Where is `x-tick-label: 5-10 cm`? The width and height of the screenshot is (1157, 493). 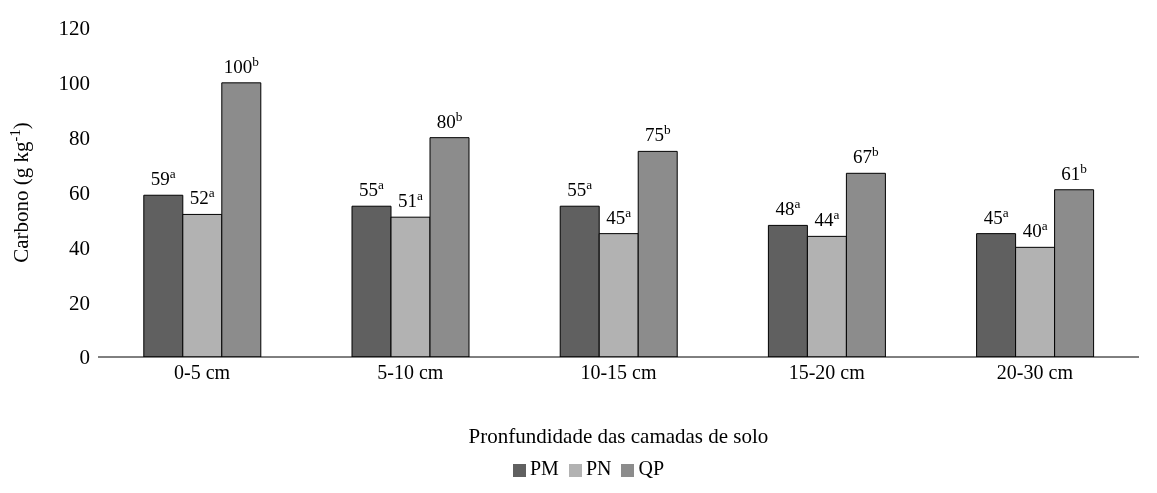
x-tick-label: 5-10 cm is located at coordinates (410, 372).